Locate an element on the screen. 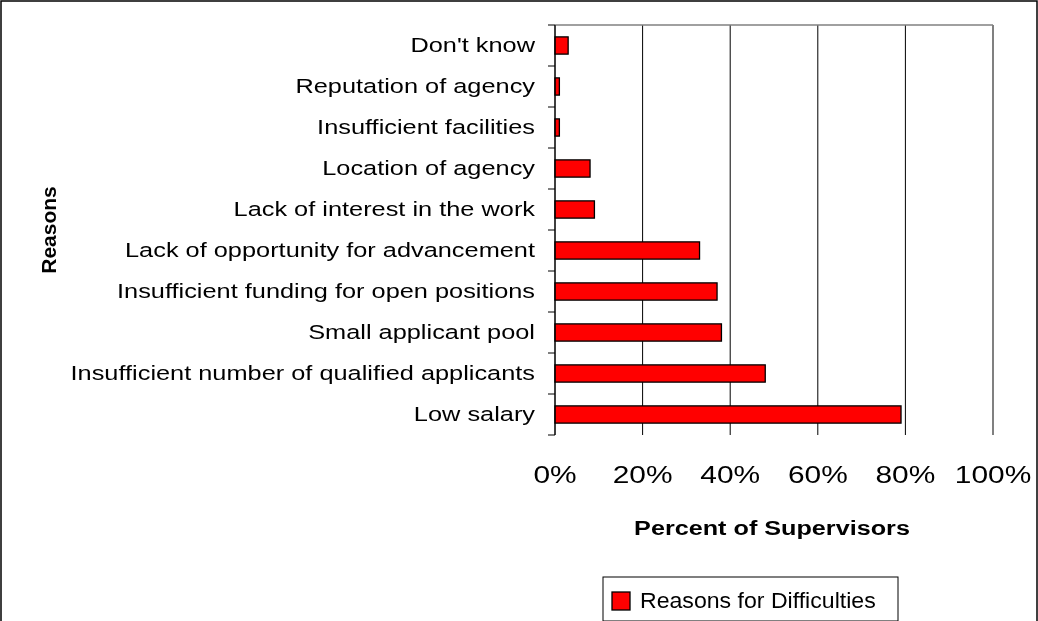 The width and height of the screenshot is (1038, 621). y-axis-title: Reasons is located at coordinates (48, 230).